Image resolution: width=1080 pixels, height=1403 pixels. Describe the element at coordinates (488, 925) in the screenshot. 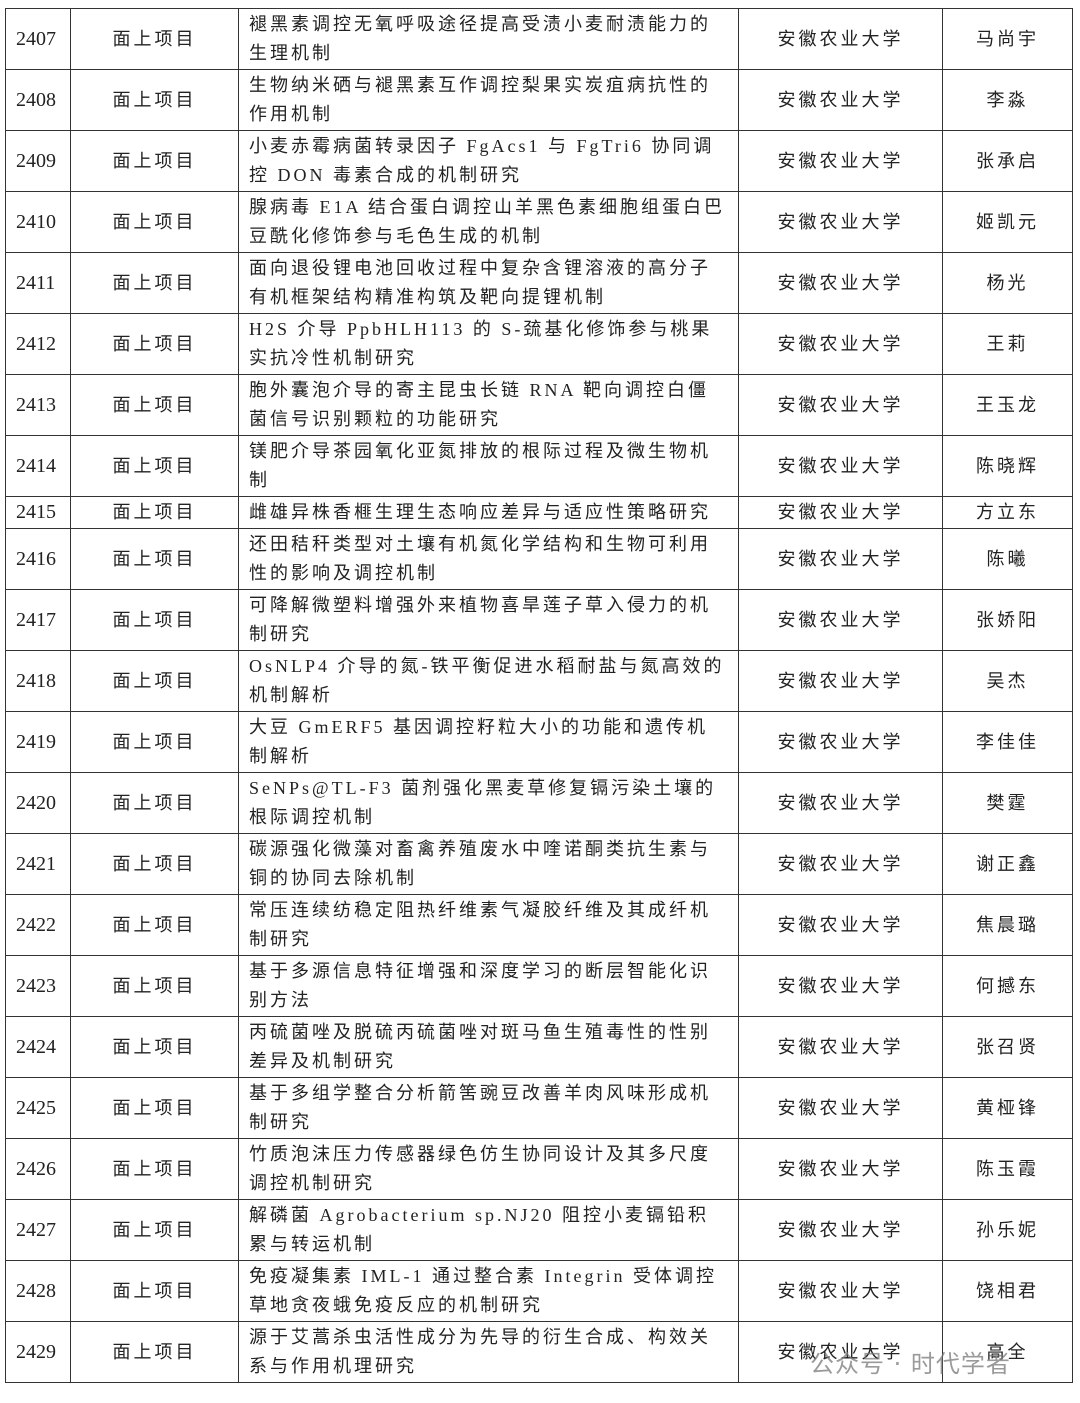

I see `project-title: 常压连续纺稳定阻热纤维素气凝胶纤维及其成纤机制研究` at that location.